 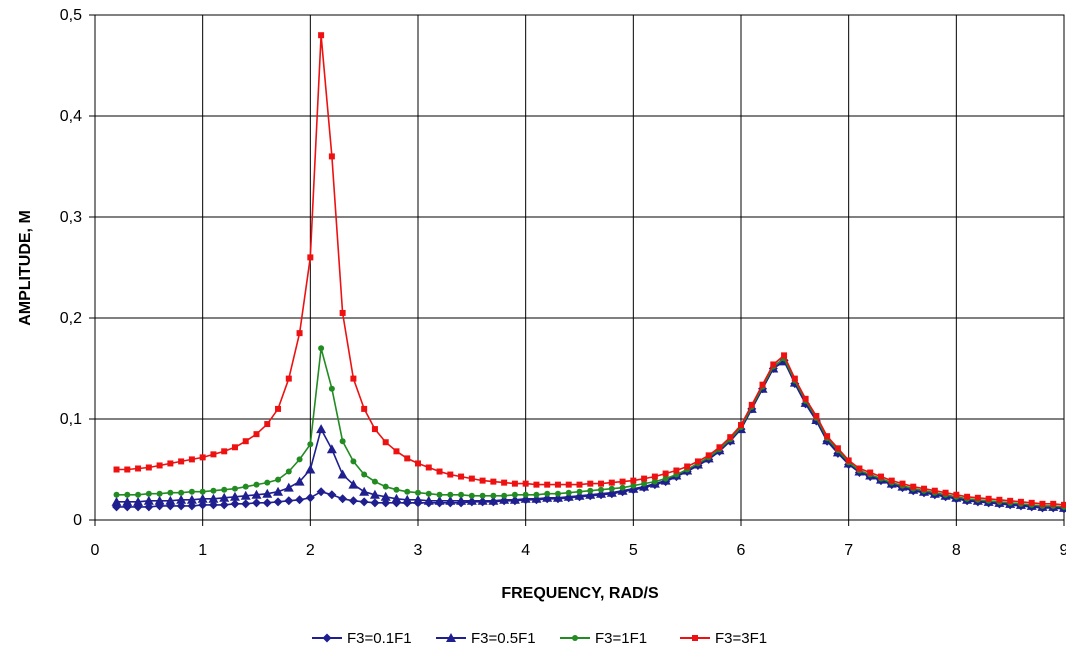 I want to click on legend-label: F3=1F1, so click(x=621, y=638).